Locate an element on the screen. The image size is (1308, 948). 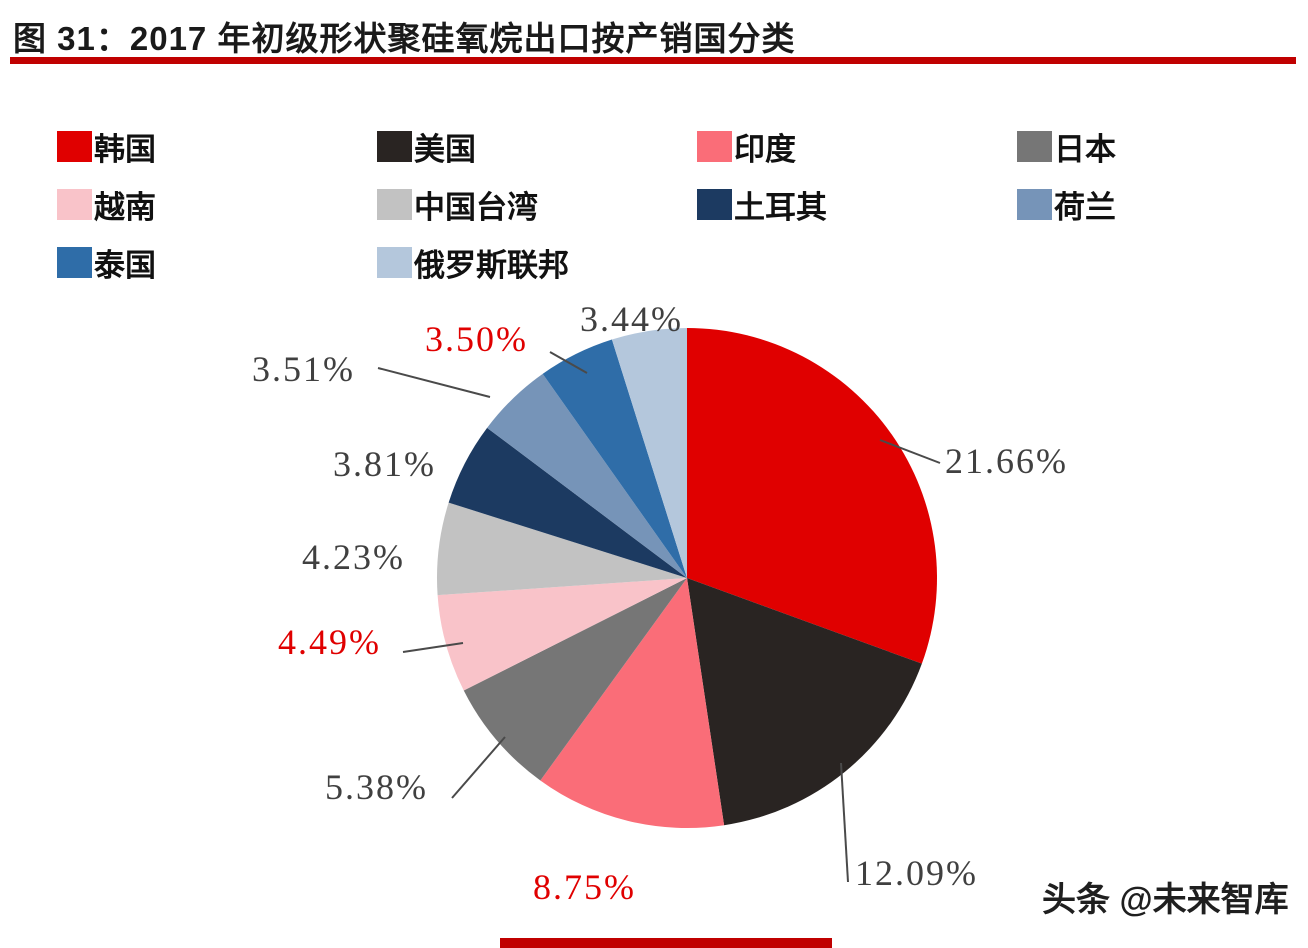
slice-label-netherlands: 3.51% is located at coordinates (303, 369).